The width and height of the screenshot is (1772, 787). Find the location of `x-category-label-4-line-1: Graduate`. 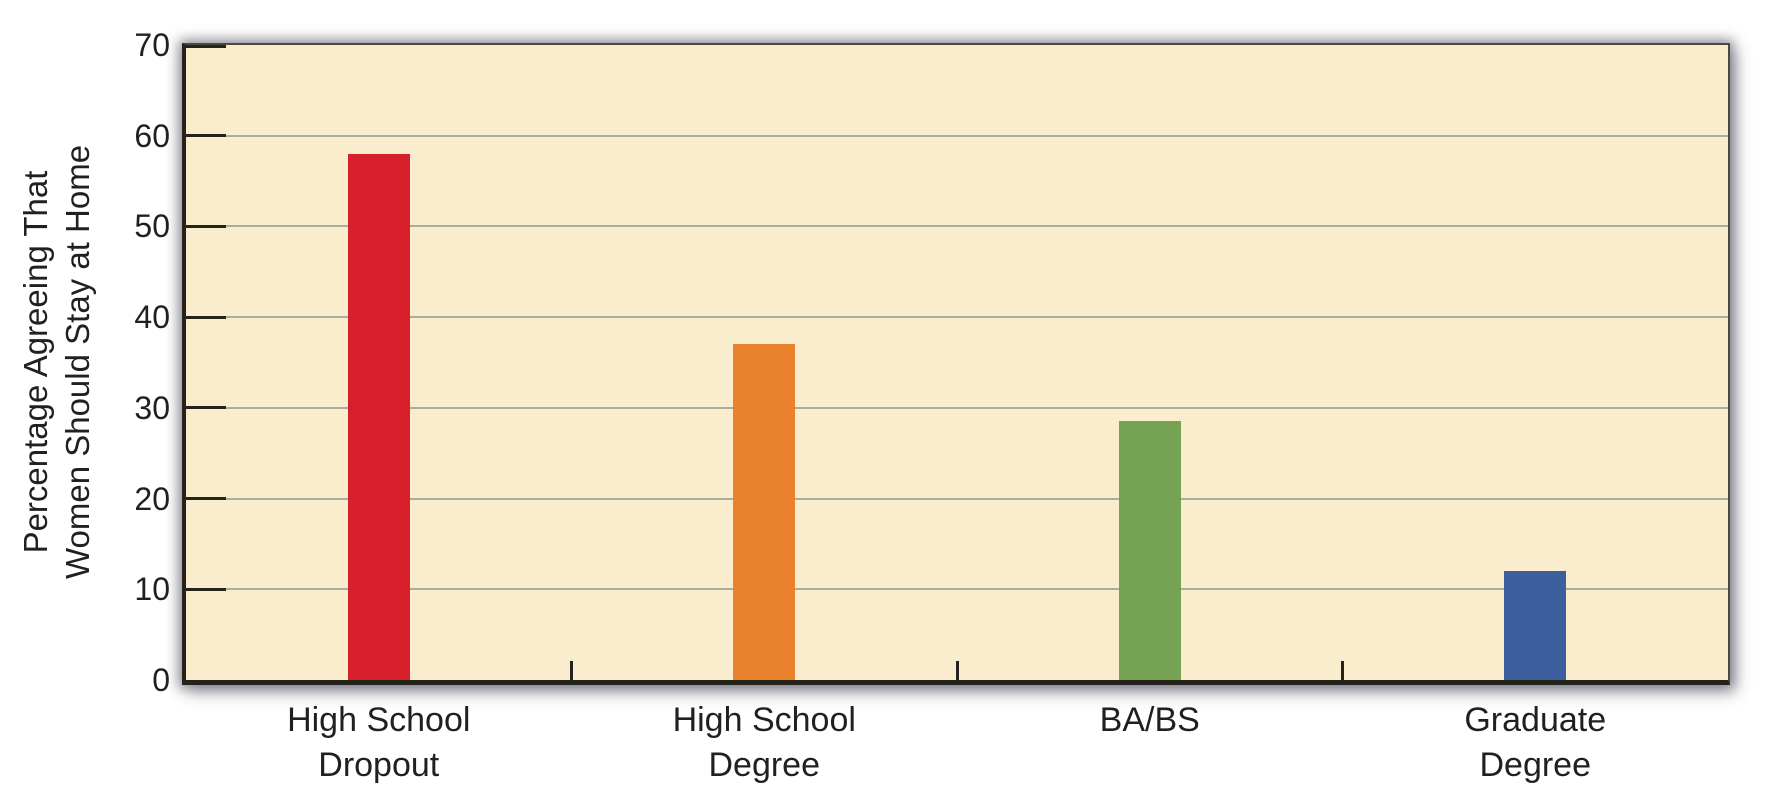

x-category-label-4-line-1: Graduate is located at coordinates (1535, 720).